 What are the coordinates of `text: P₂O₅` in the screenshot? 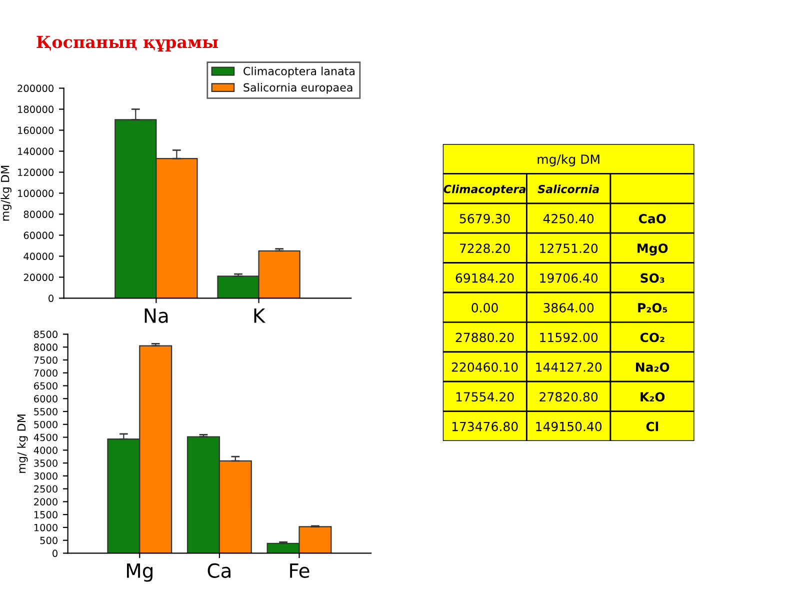 It's located at (653, 307).